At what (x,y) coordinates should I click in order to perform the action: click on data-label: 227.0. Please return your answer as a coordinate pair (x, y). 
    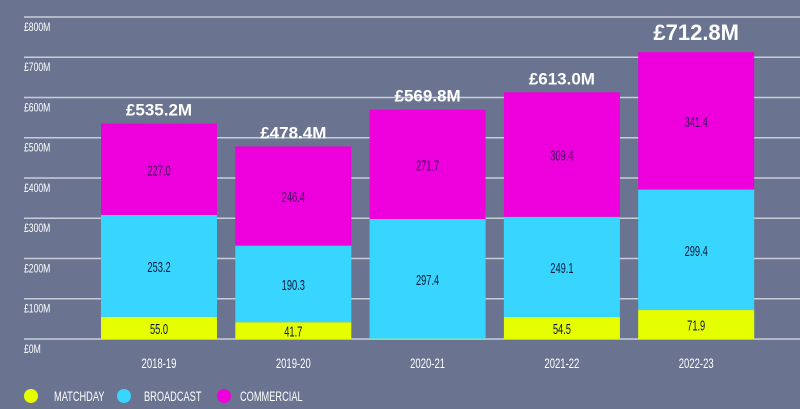
    Looking at the image, I should click on (158, 170).